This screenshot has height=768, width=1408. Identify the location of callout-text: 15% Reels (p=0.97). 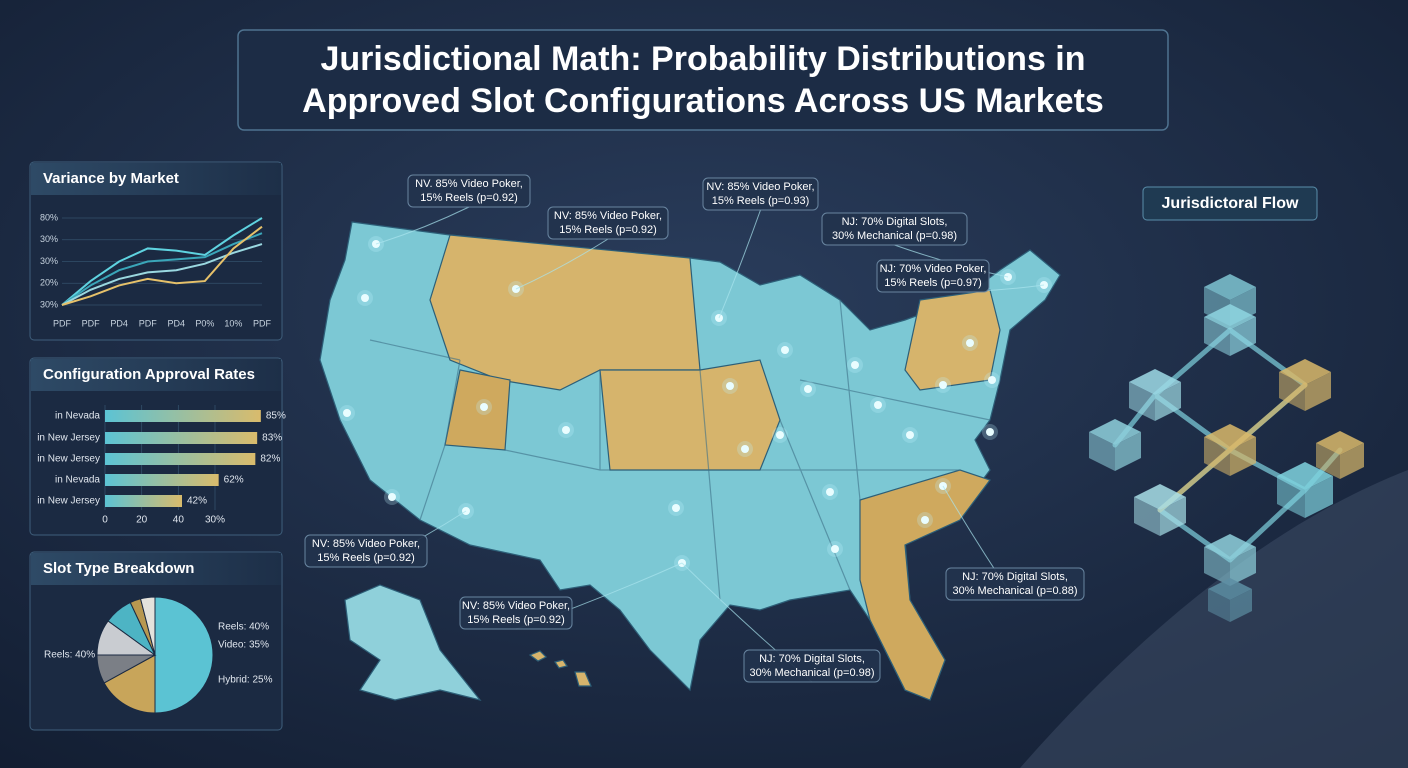
(933, 283).